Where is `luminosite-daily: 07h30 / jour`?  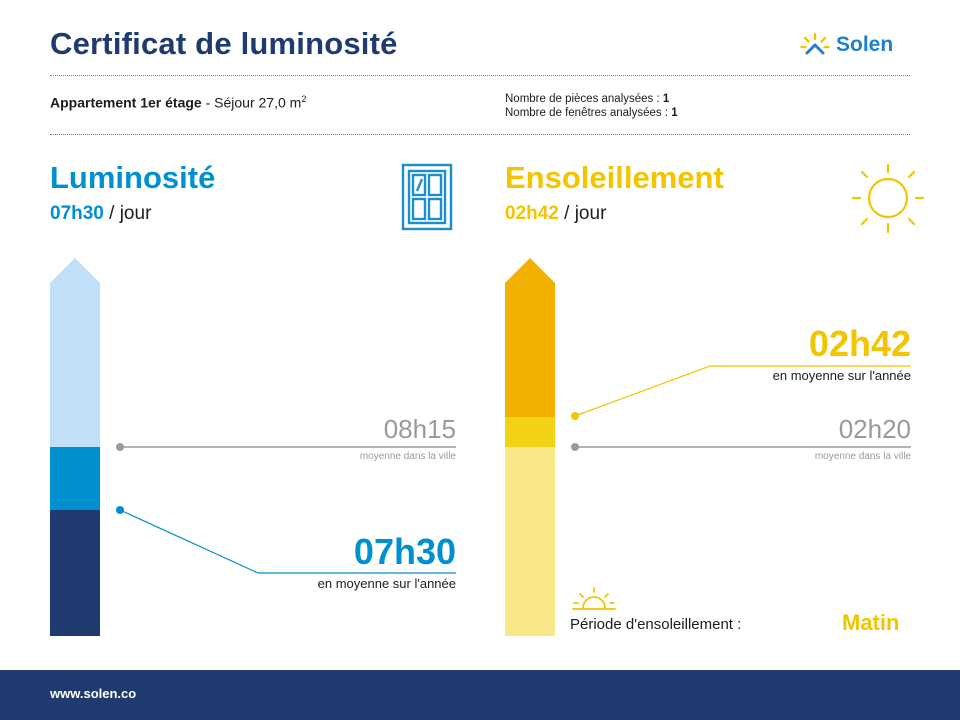
luminosite-daily: 07h30 / jour is located at coordinates (100, 214).